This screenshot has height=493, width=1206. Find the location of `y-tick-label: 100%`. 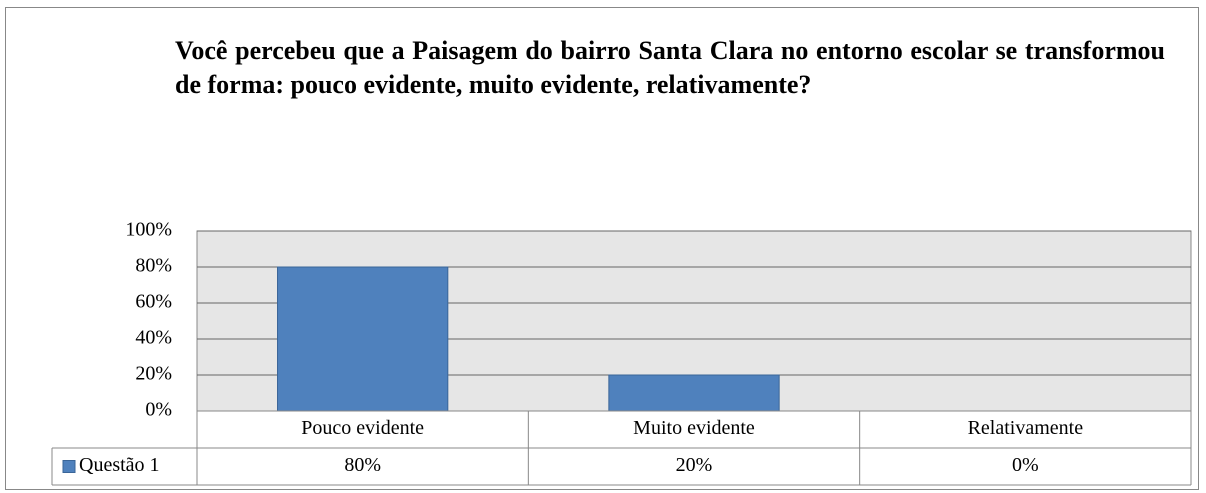

y-tick-label: 100% is located at coordinates (148, 230).